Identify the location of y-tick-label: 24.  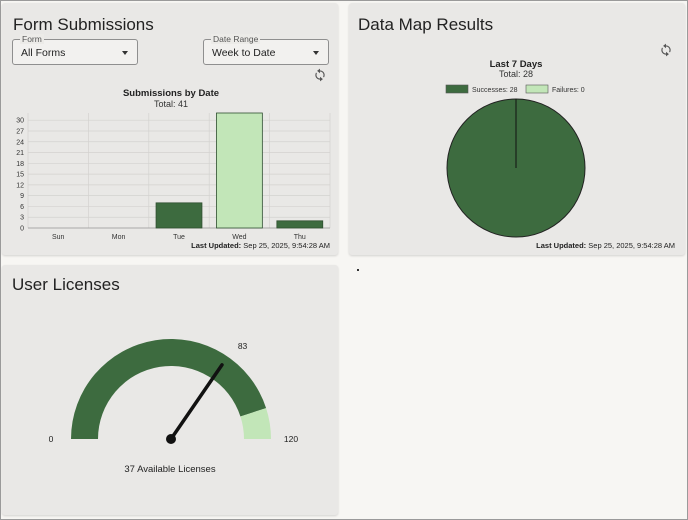
(20, 142).